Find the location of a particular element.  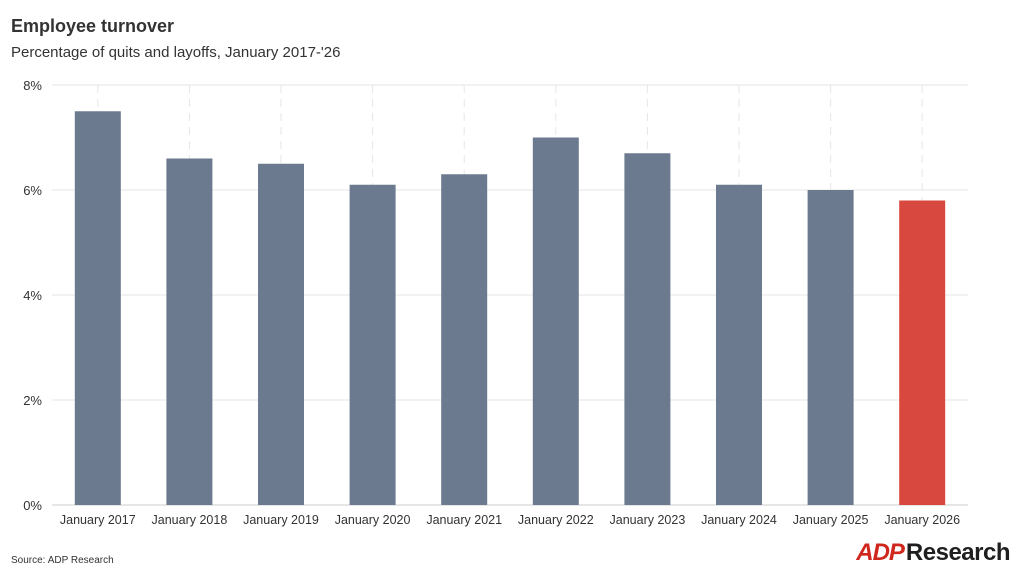

adp-research-logo: ADP Research is located at coordinates (933, 553).